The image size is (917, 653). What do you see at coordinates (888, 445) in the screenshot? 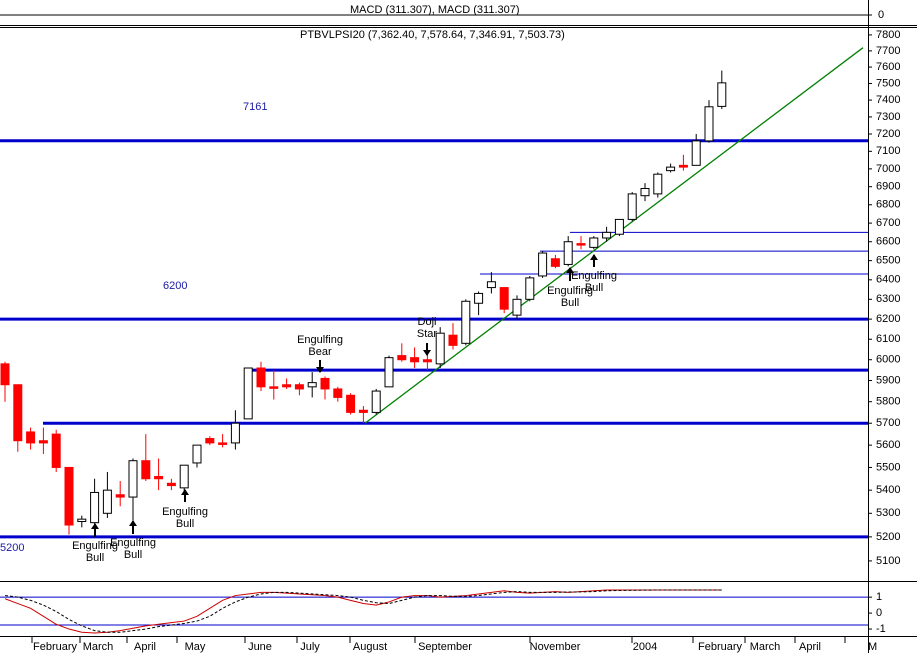
I see `y-tick-label: 5600` at bounding box center [888, 445].